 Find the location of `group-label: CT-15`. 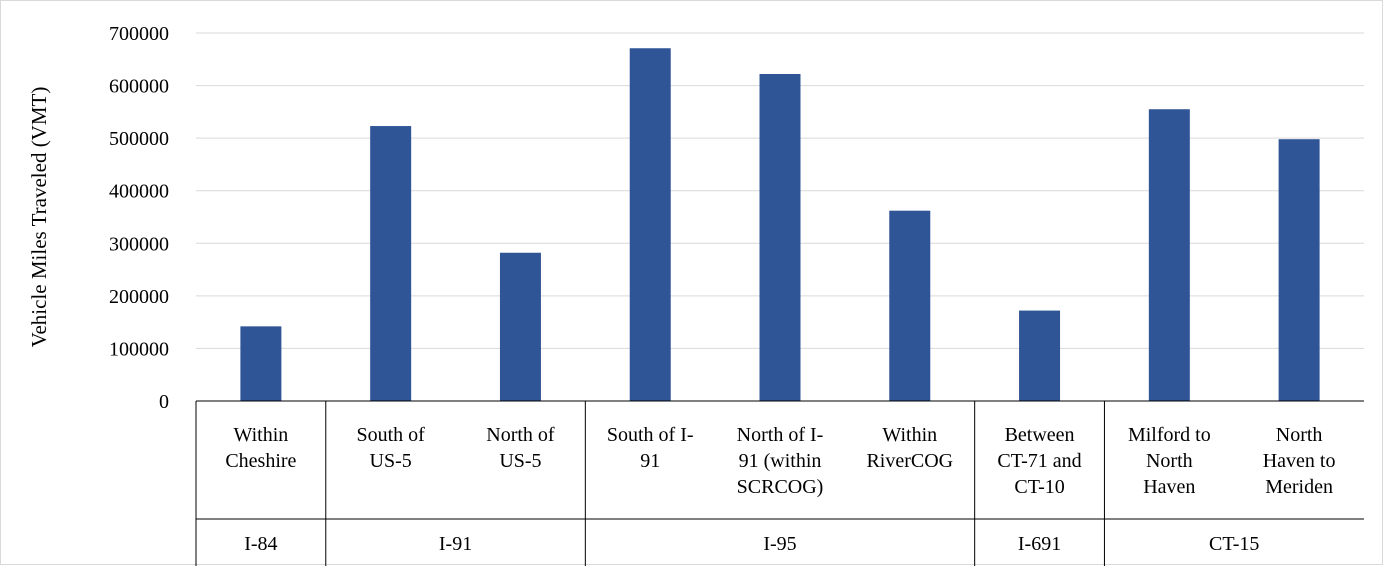

group-label: CT-15 is located at coordinates (1234, 544).